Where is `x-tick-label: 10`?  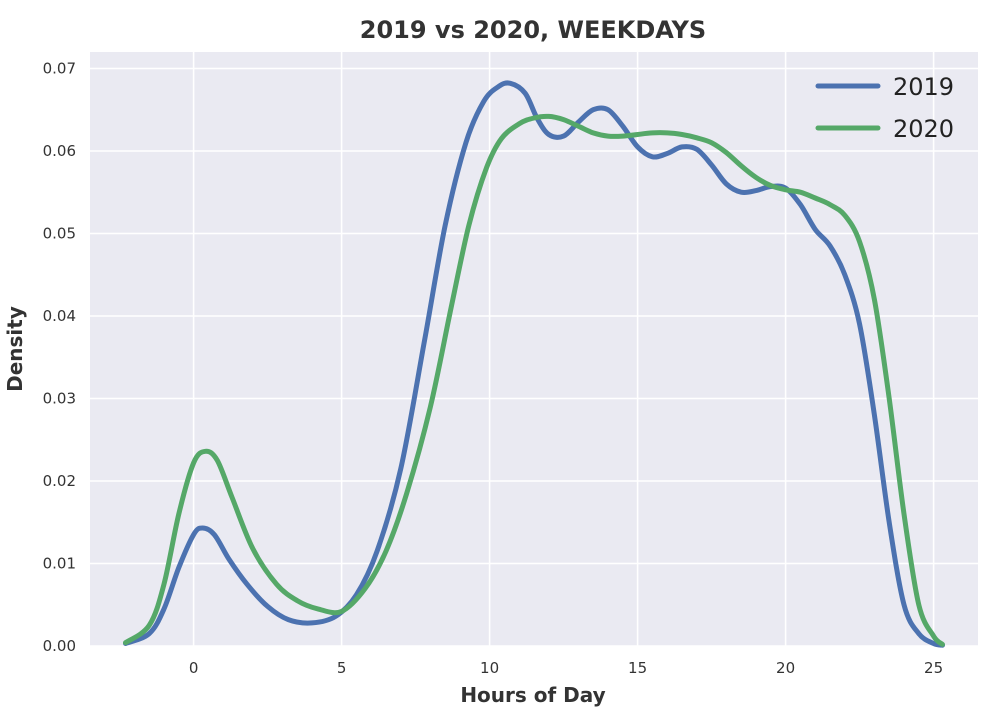
x-tick-label: 10 is located at coordinates (489, 668).